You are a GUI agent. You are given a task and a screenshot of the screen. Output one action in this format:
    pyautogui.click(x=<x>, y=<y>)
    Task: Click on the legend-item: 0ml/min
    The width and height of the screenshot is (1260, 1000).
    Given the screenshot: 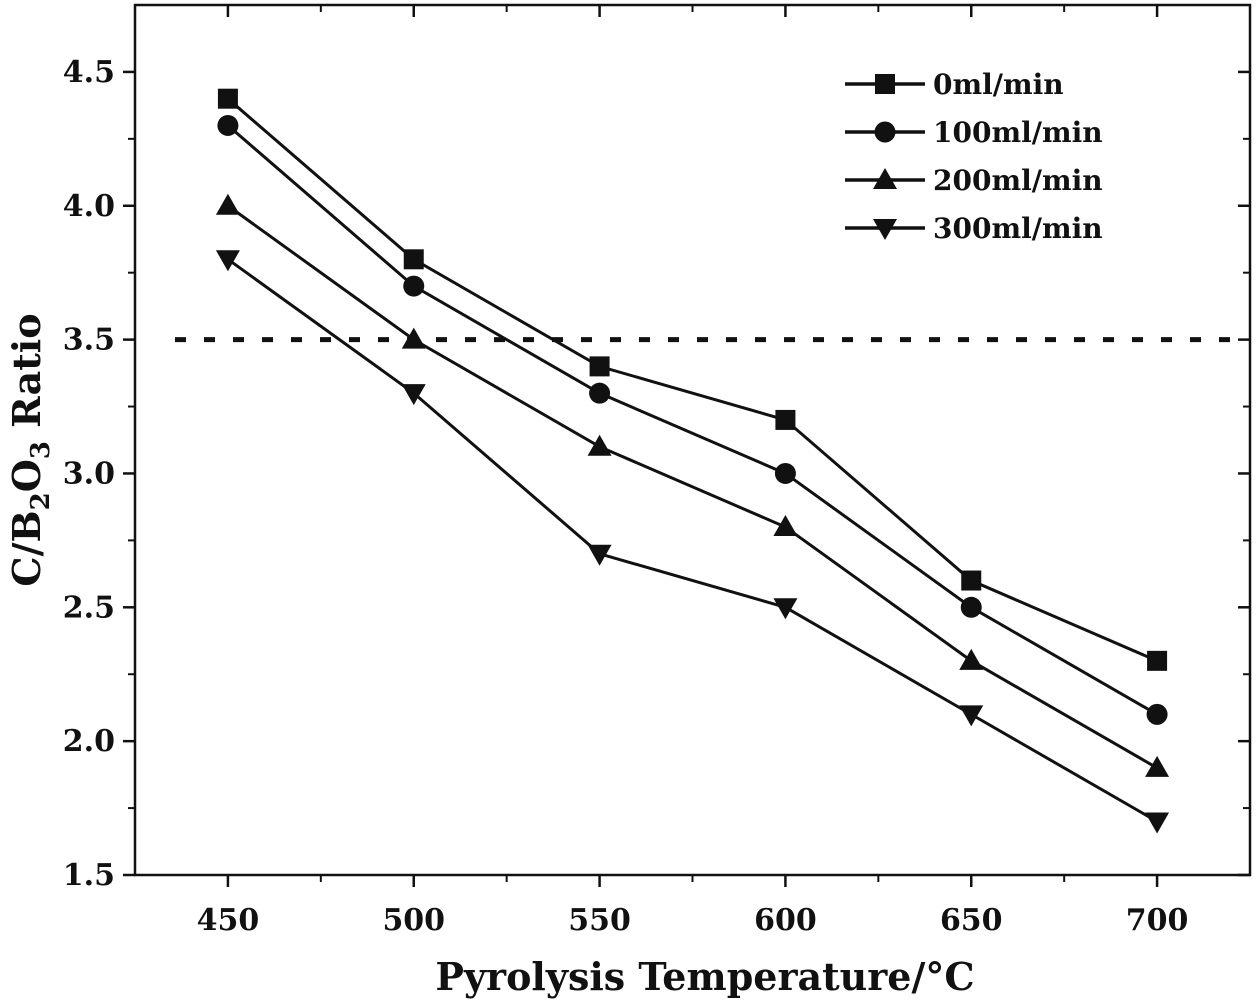 What is the action you would take?
    pyautogui.click(x=954, y=84)
    